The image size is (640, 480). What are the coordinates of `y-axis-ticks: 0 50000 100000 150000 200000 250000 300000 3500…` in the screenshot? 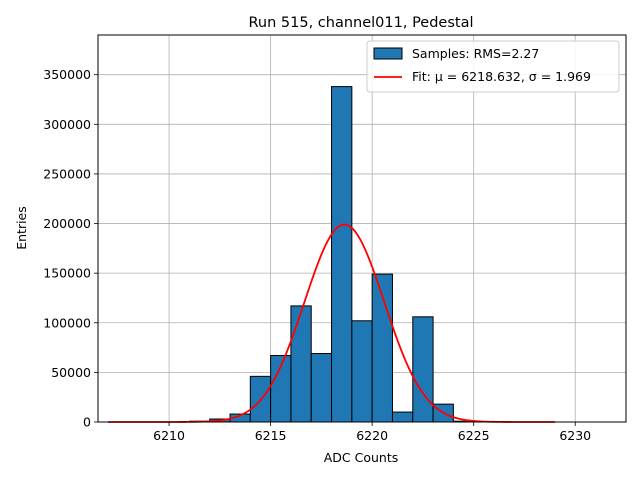 It's located at (70, 248).